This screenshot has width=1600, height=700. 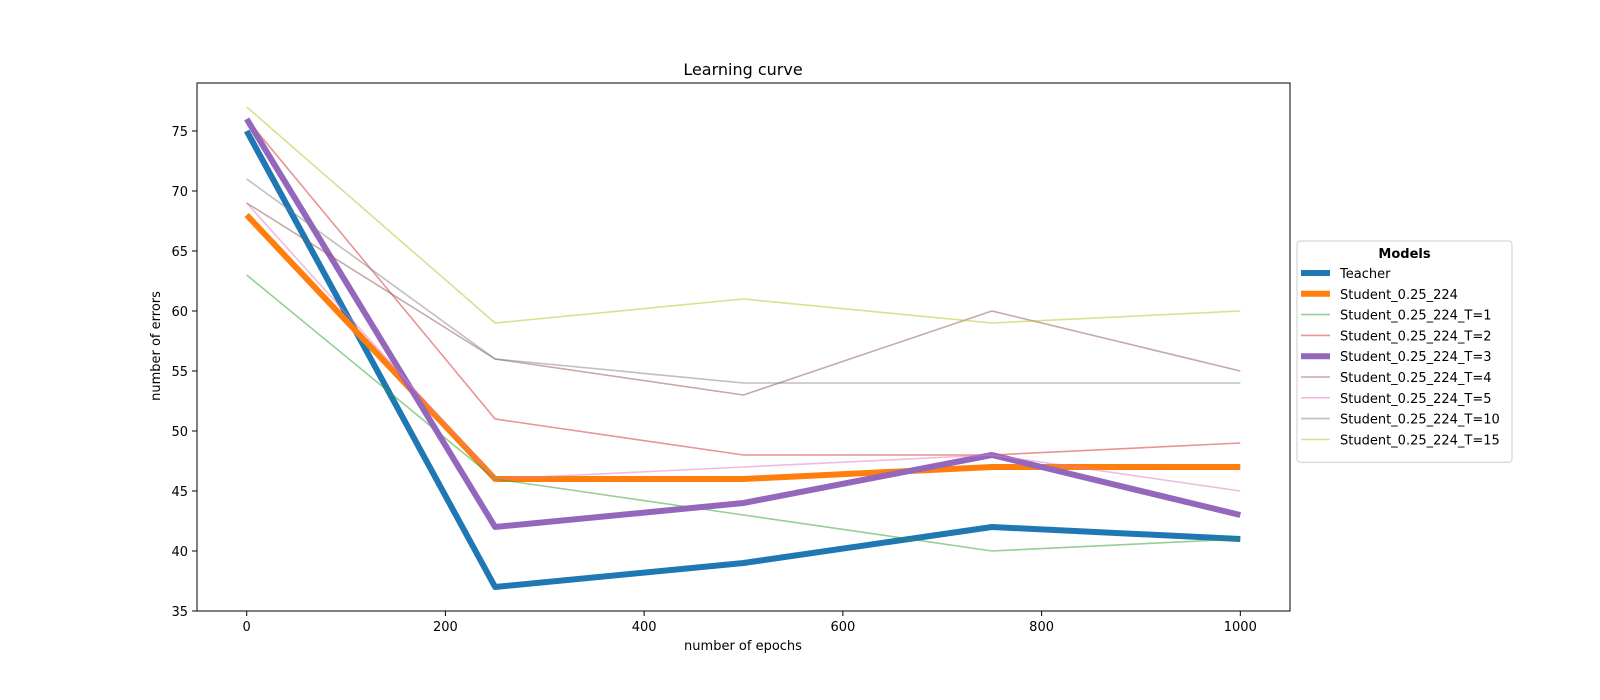 What do you see at coordinates (179, 252) in the screenshot?
I see `y-tick-label: 65` at bounding box center [179, 252].